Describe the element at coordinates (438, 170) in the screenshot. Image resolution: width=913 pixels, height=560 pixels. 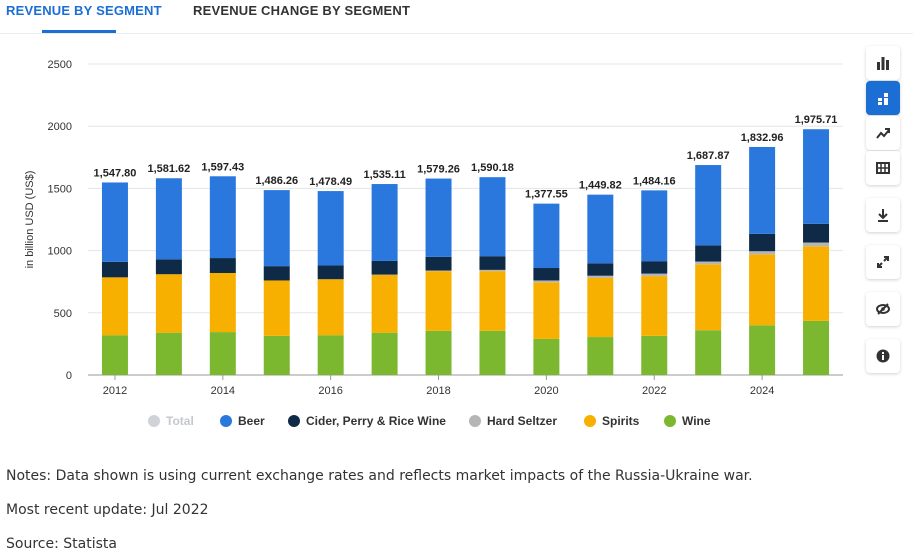
I see `total-data-label: 1,579.26` at that location.